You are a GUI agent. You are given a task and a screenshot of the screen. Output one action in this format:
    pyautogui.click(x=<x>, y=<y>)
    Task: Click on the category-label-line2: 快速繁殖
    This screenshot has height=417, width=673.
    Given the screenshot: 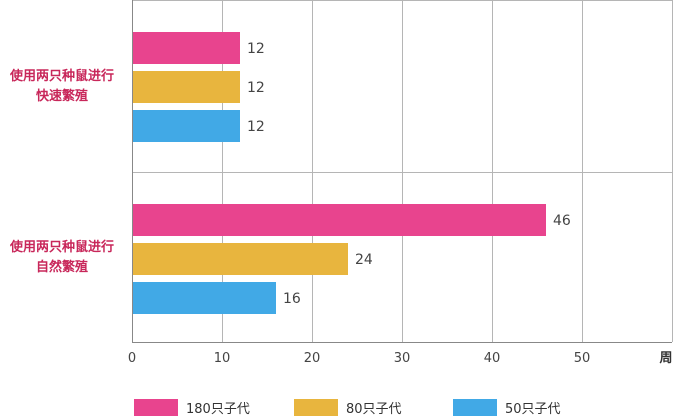 What is the action you would take?
    pyautogui.click(x=61, y=96)
    